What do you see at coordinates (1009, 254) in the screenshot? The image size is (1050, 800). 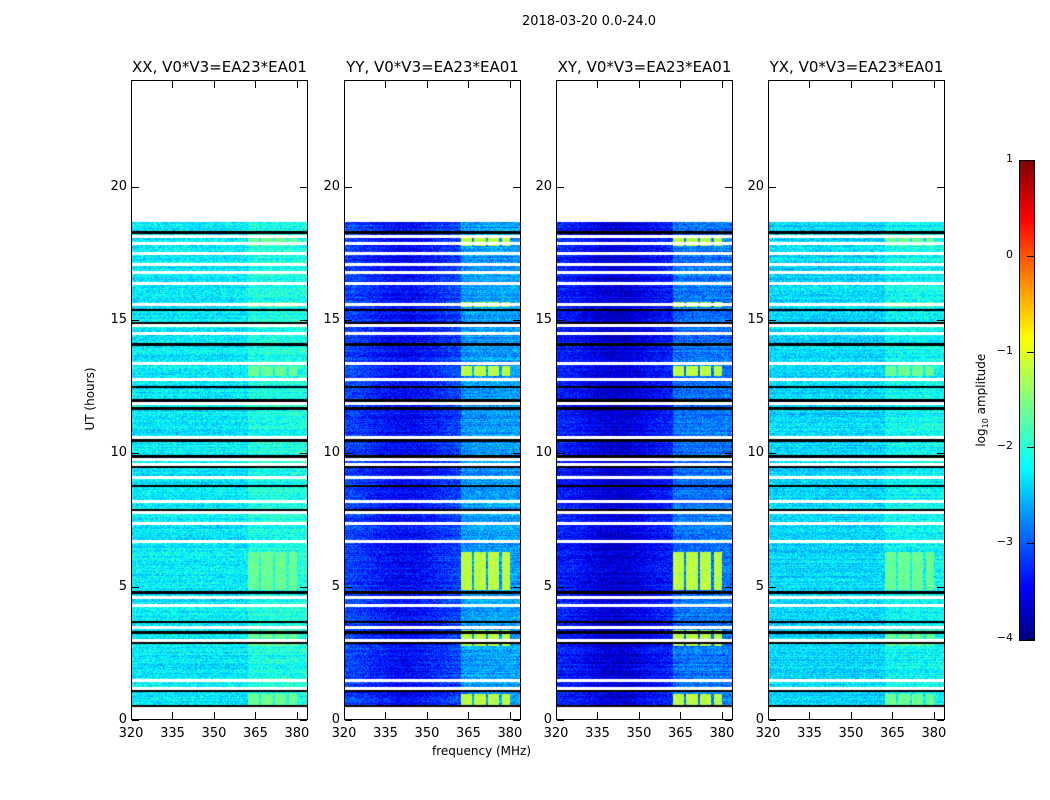 I see `colorbar-tick-label: 0` at bounding box center [1009, 254].